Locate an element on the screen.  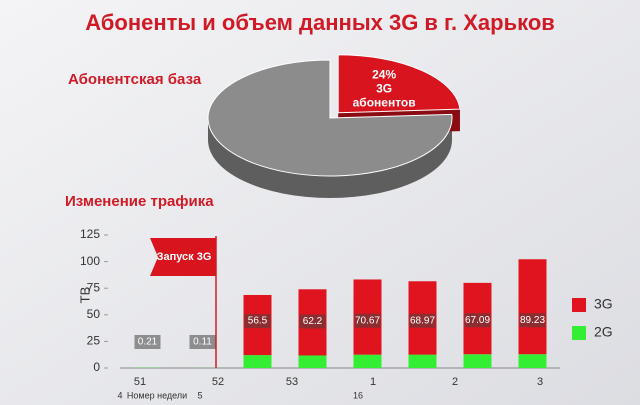
value-label: 62.2 is located at coordinates (313, 321).